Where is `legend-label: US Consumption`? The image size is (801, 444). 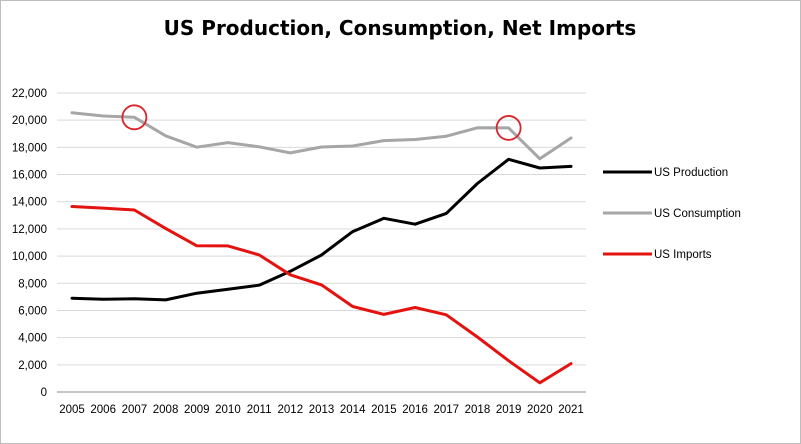
legend-label: US Consumption is located at coordinates (697, 214).